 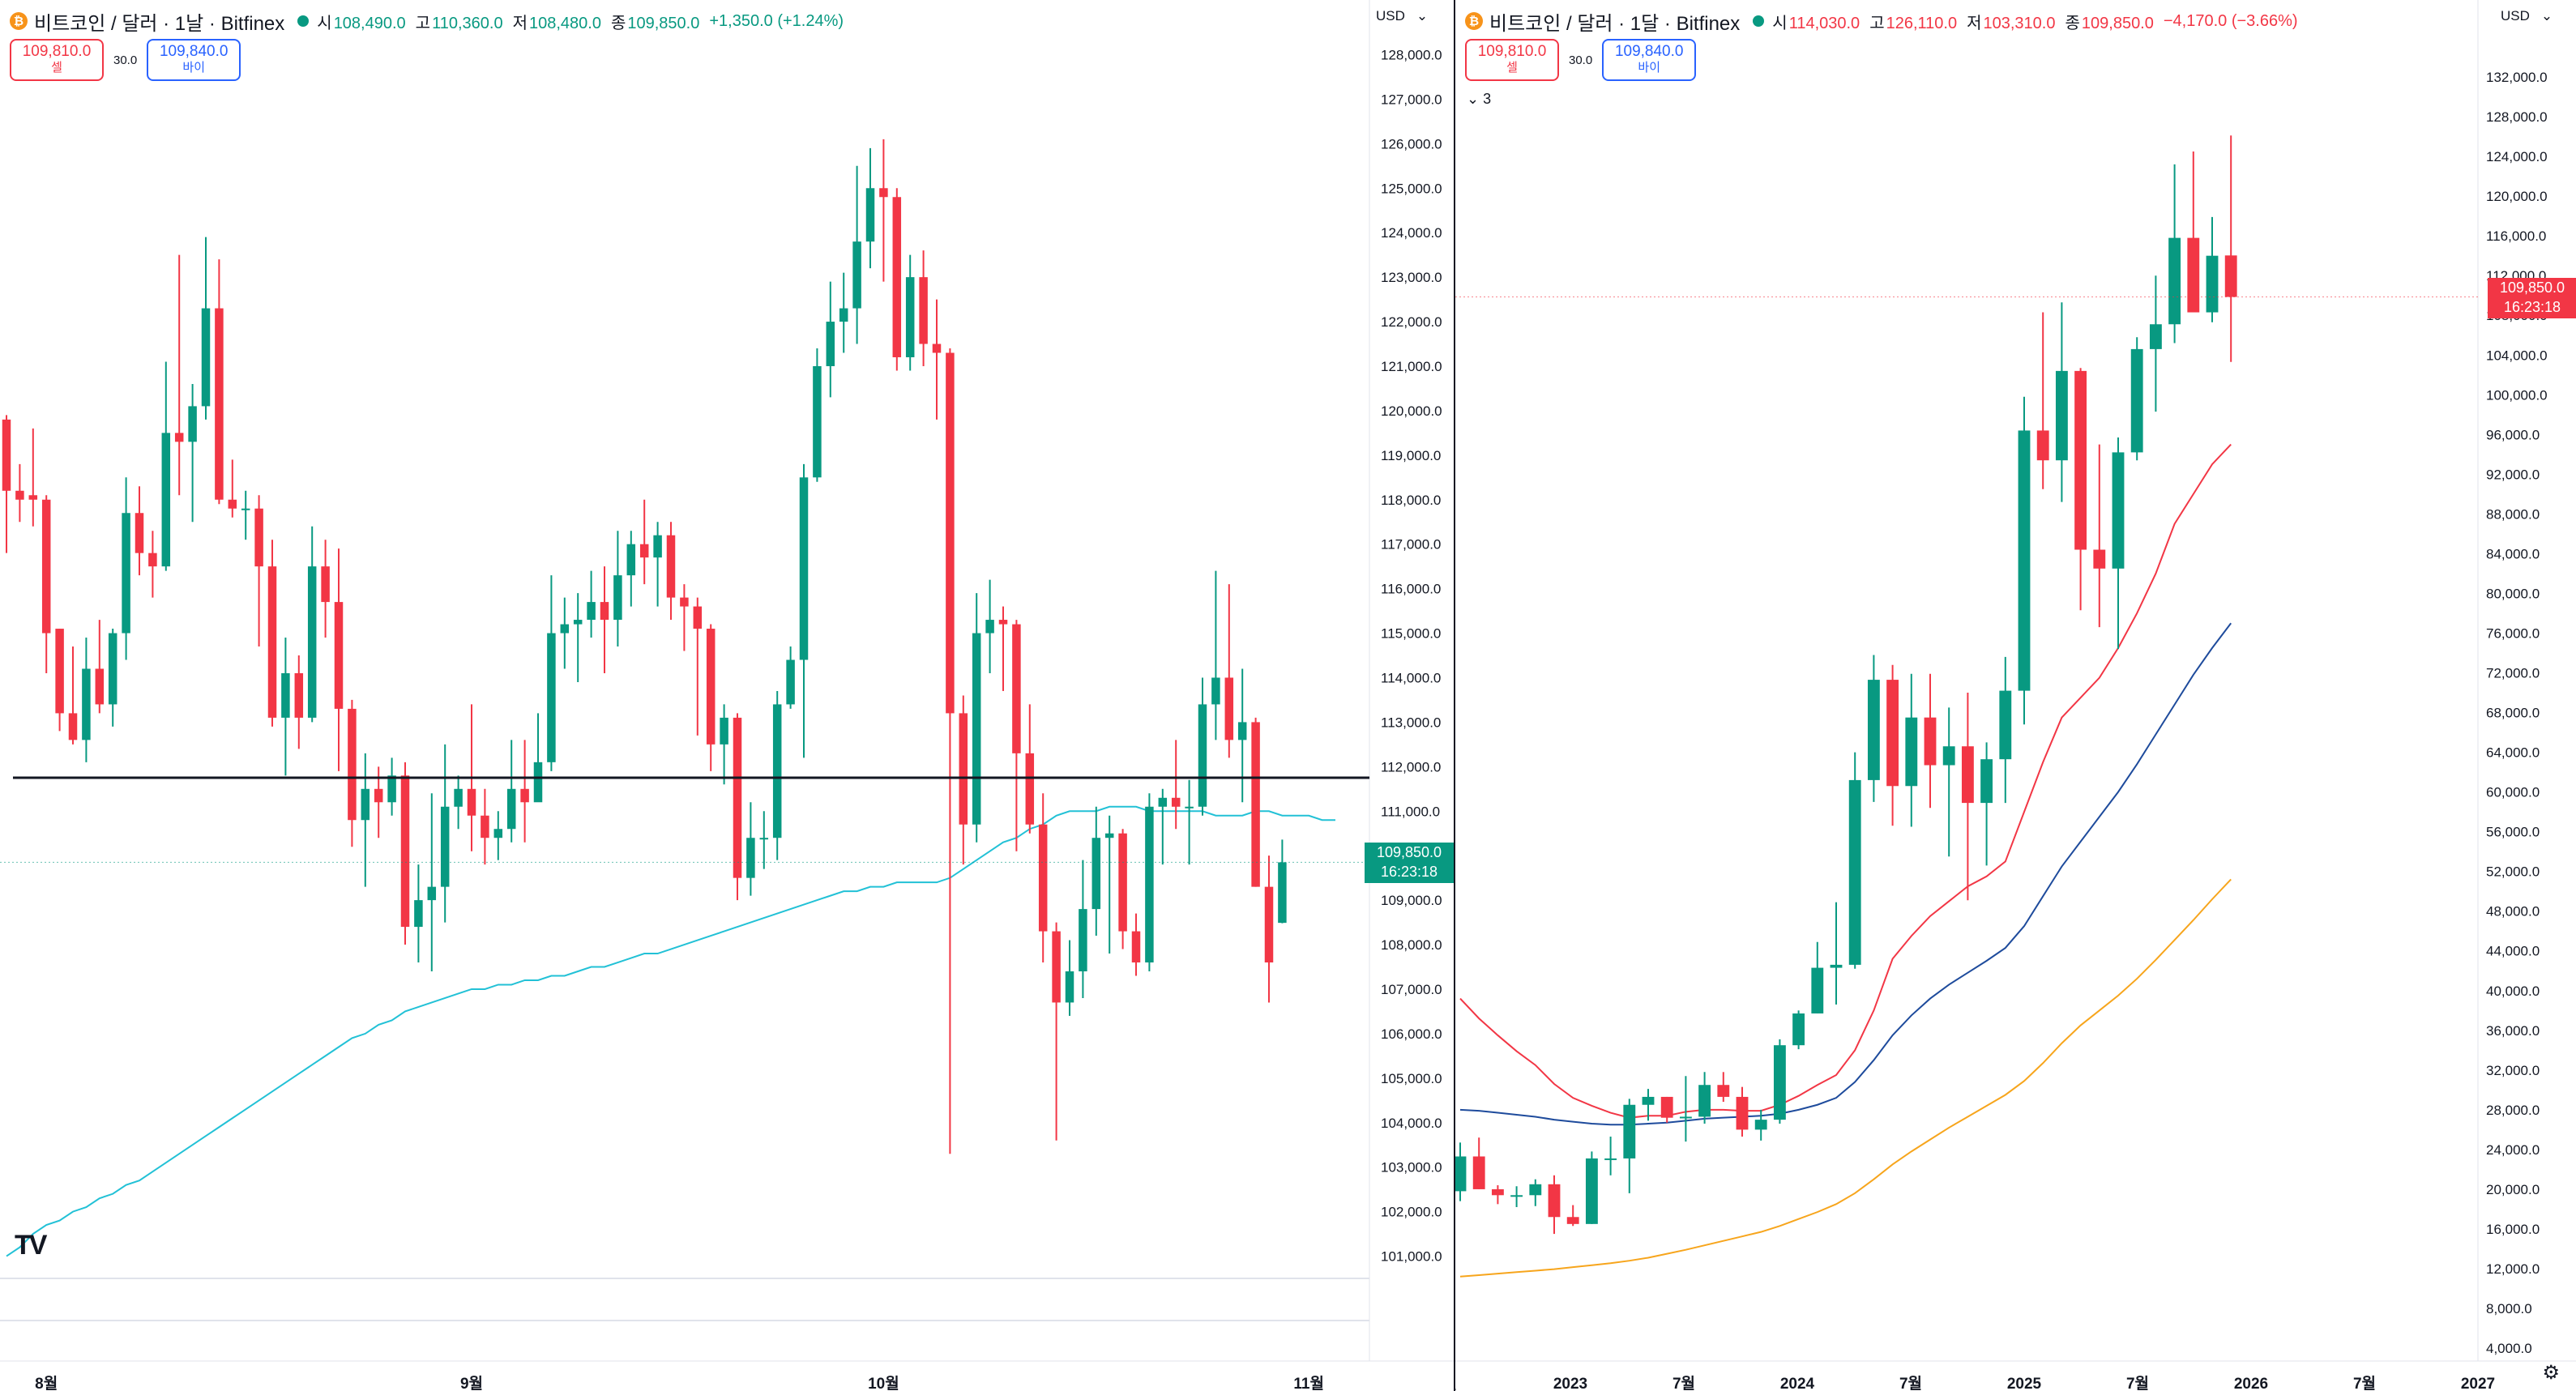 What do you see at coordinates (1454, 695) in the screenshot?
I see `panel-divider` at bounding box center [1454, 695].